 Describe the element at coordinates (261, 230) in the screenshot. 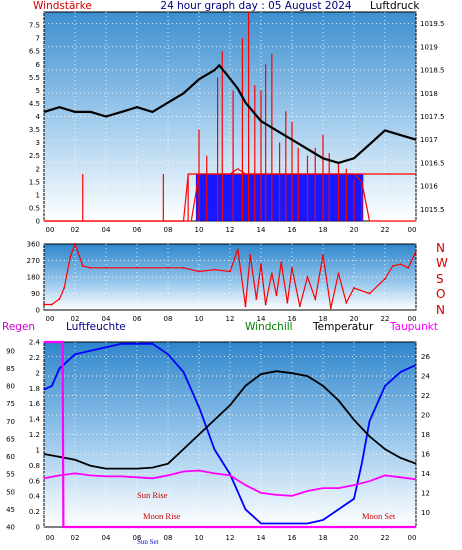

I see `panel1-hour-tick: 14` at that location.